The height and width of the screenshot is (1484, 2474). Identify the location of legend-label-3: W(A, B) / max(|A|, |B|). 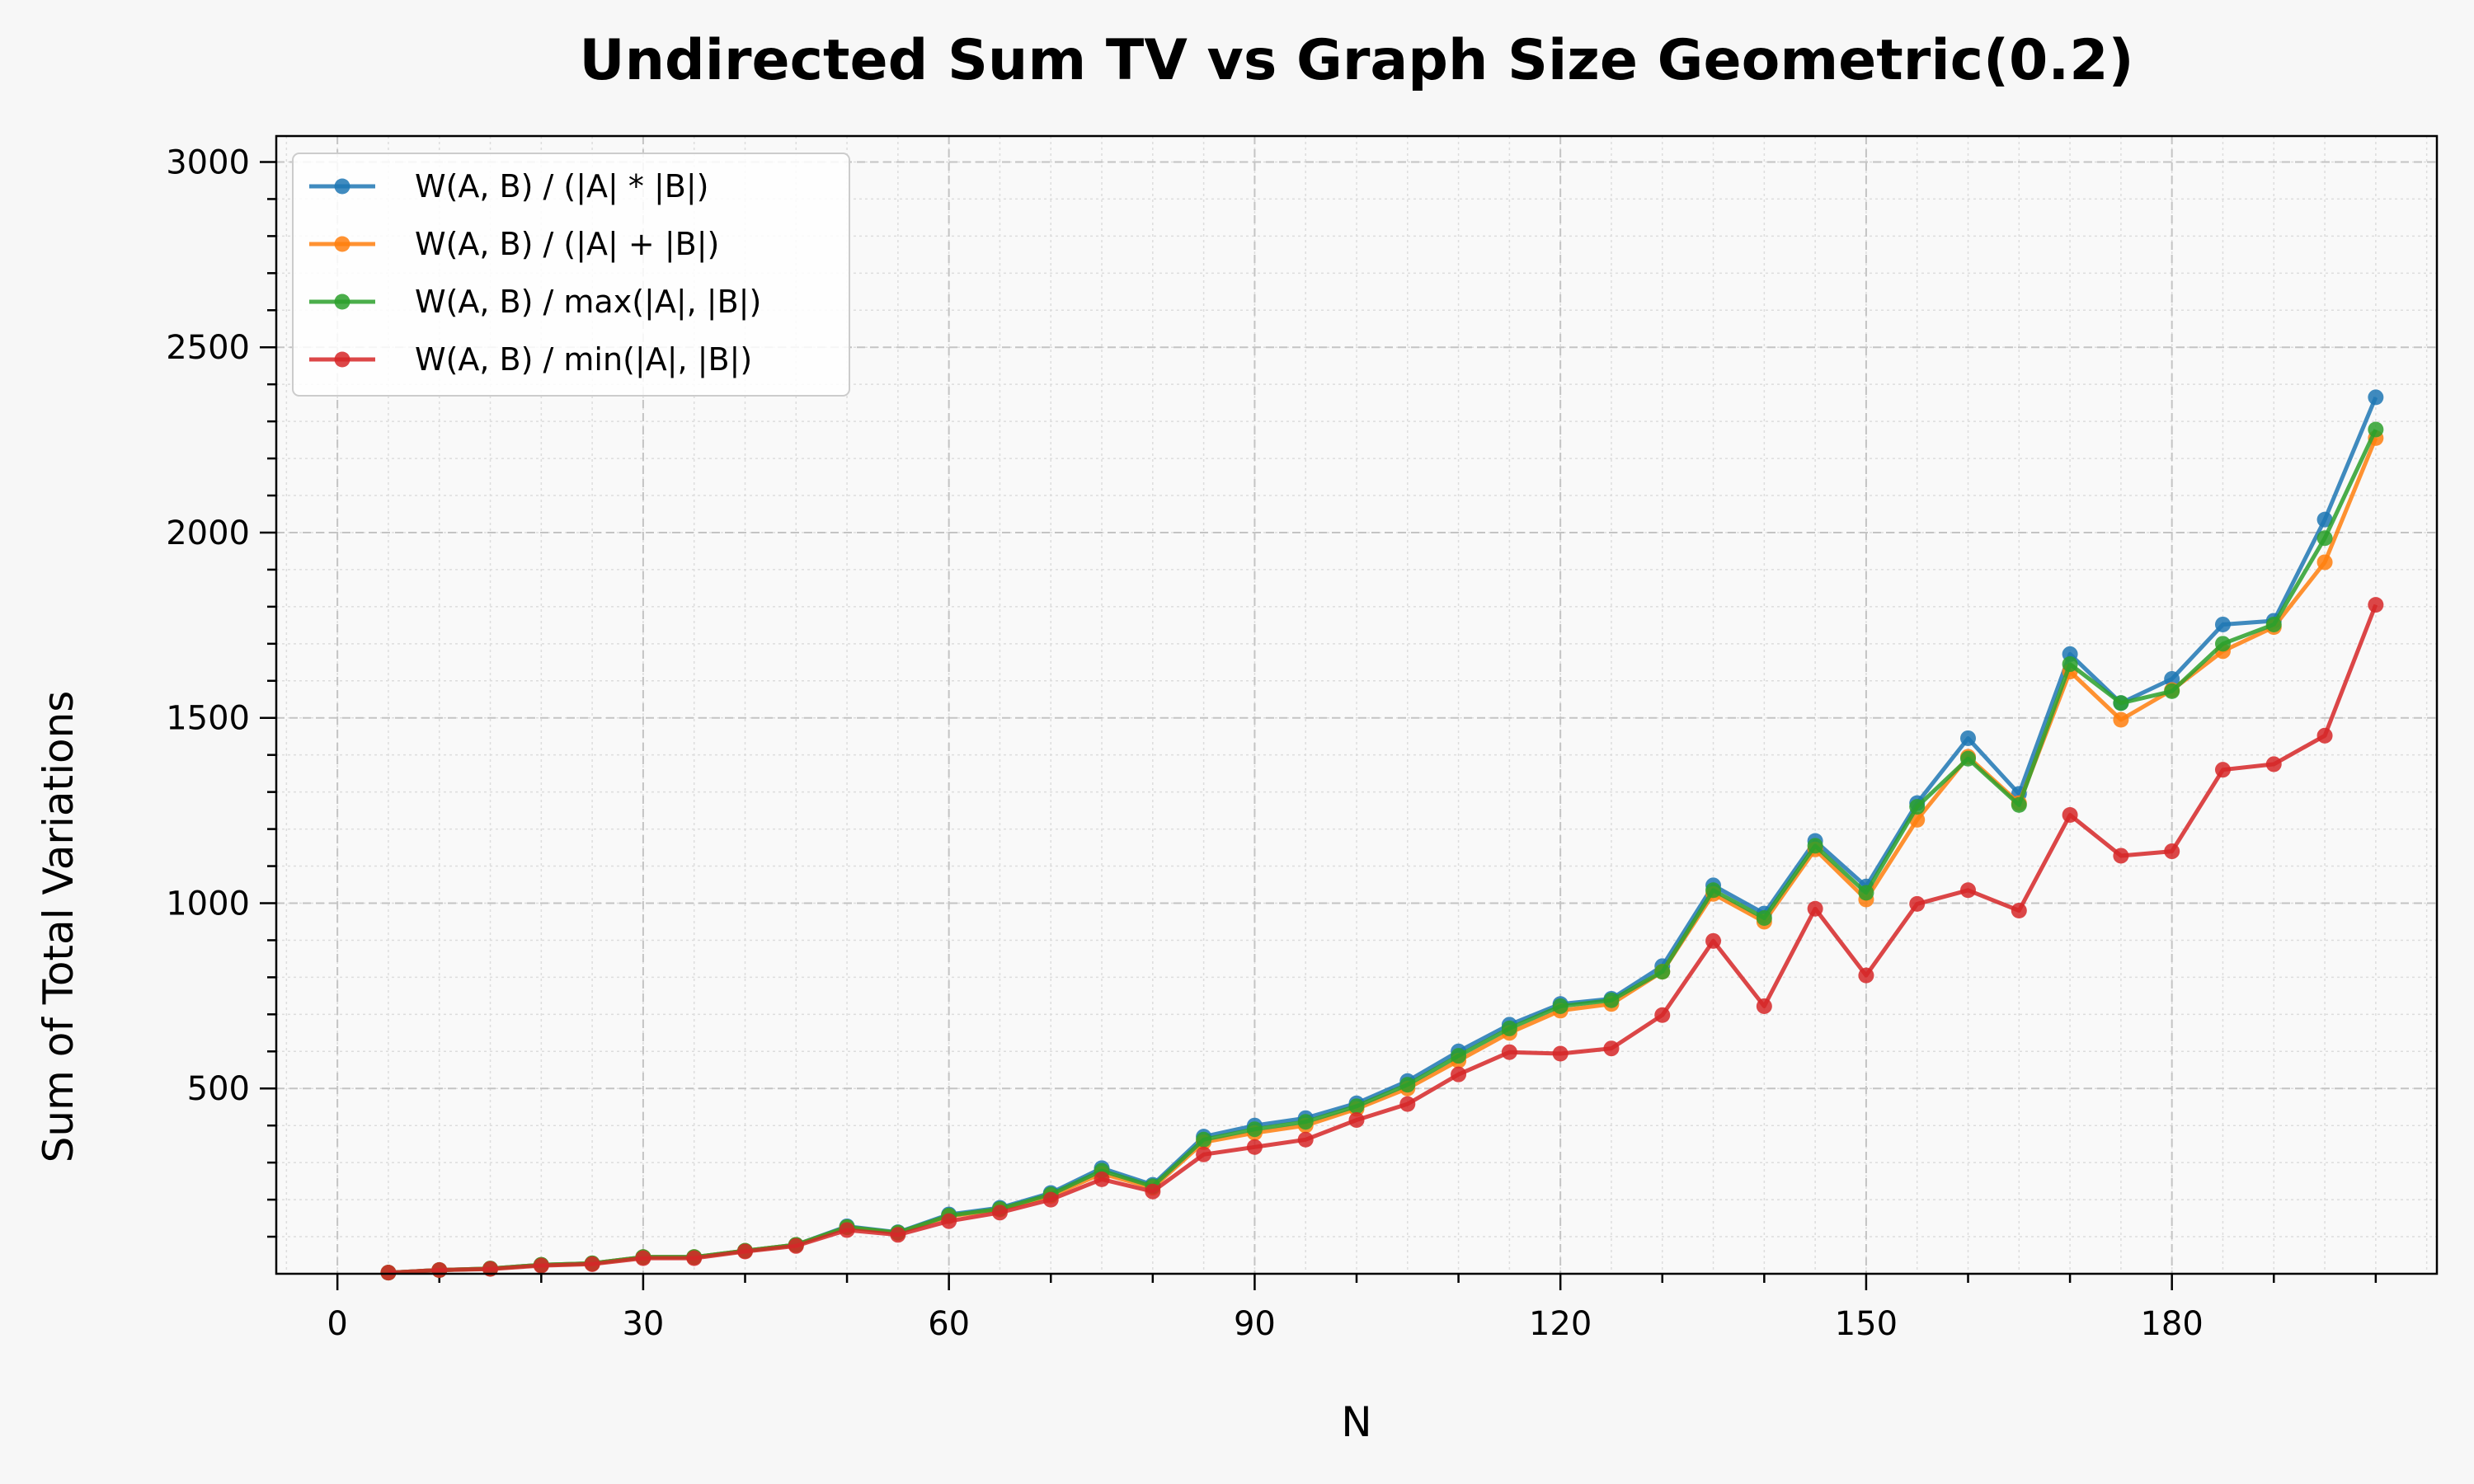
(588, 302).